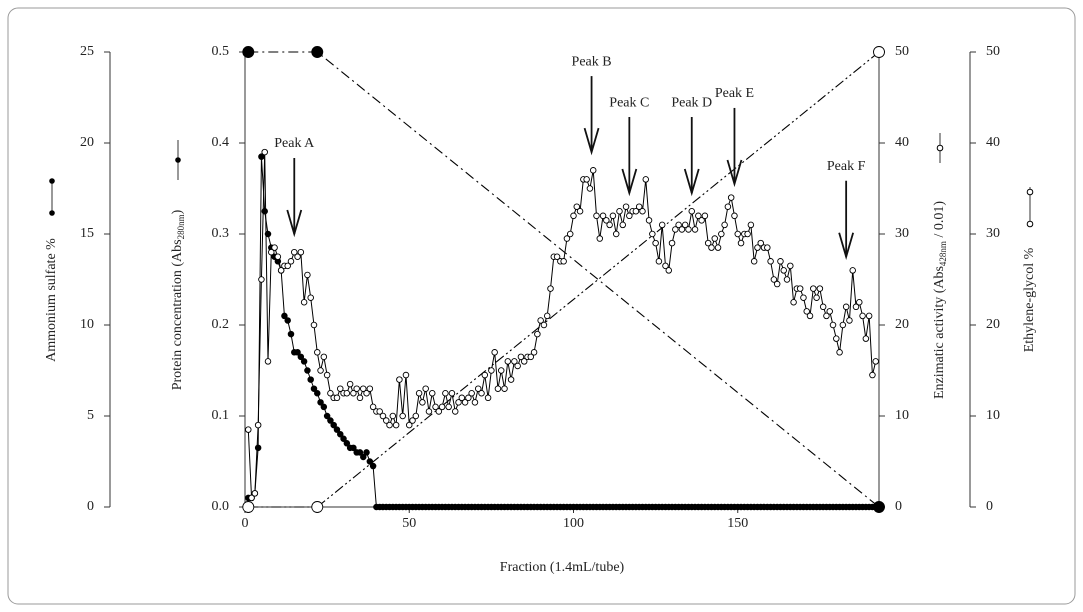 This screenshot has width=1083, height=612. Describe the element at coordinates (562, 567) in the screenshot. I see `x-axis-title: Fraction (1.4mL/tube)` at that location.